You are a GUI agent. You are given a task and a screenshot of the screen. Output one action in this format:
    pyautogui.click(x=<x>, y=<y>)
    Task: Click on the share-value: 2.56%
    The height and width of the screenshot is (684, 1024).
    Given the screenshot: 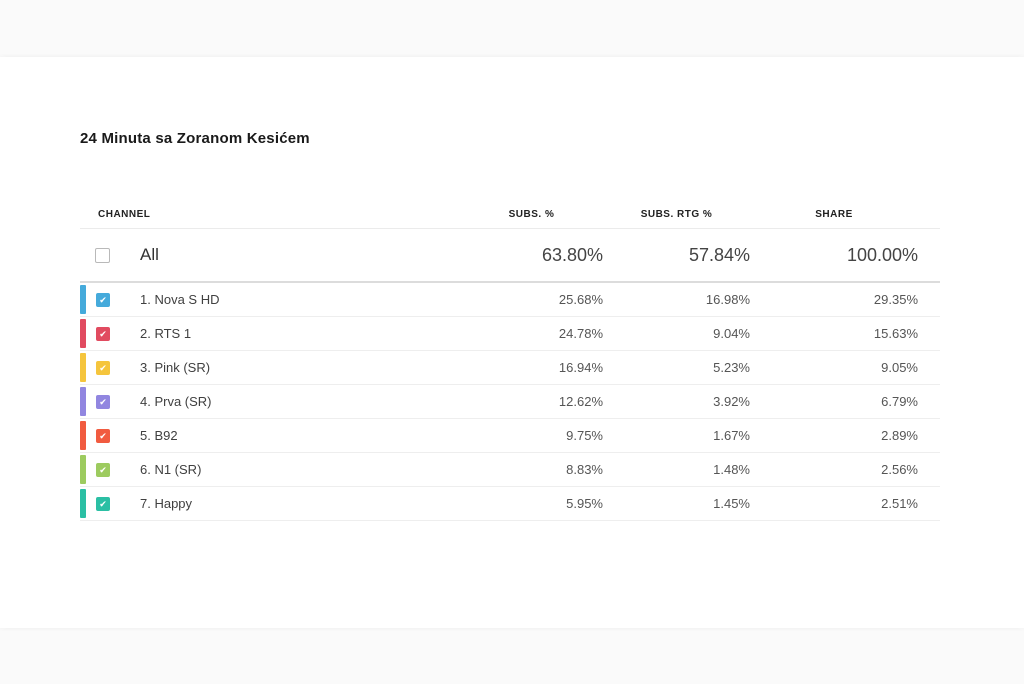 What is the action you would take?
    pyautogui.click(x=899, y=469)
    